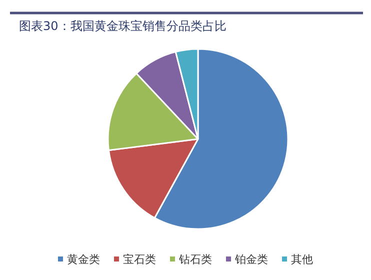 Image resolution: width=371 pixels, height=280 pixels. Describe the element at coordinates (302, 259) in the screenshot. I see `legend-label: 其他` at that location.